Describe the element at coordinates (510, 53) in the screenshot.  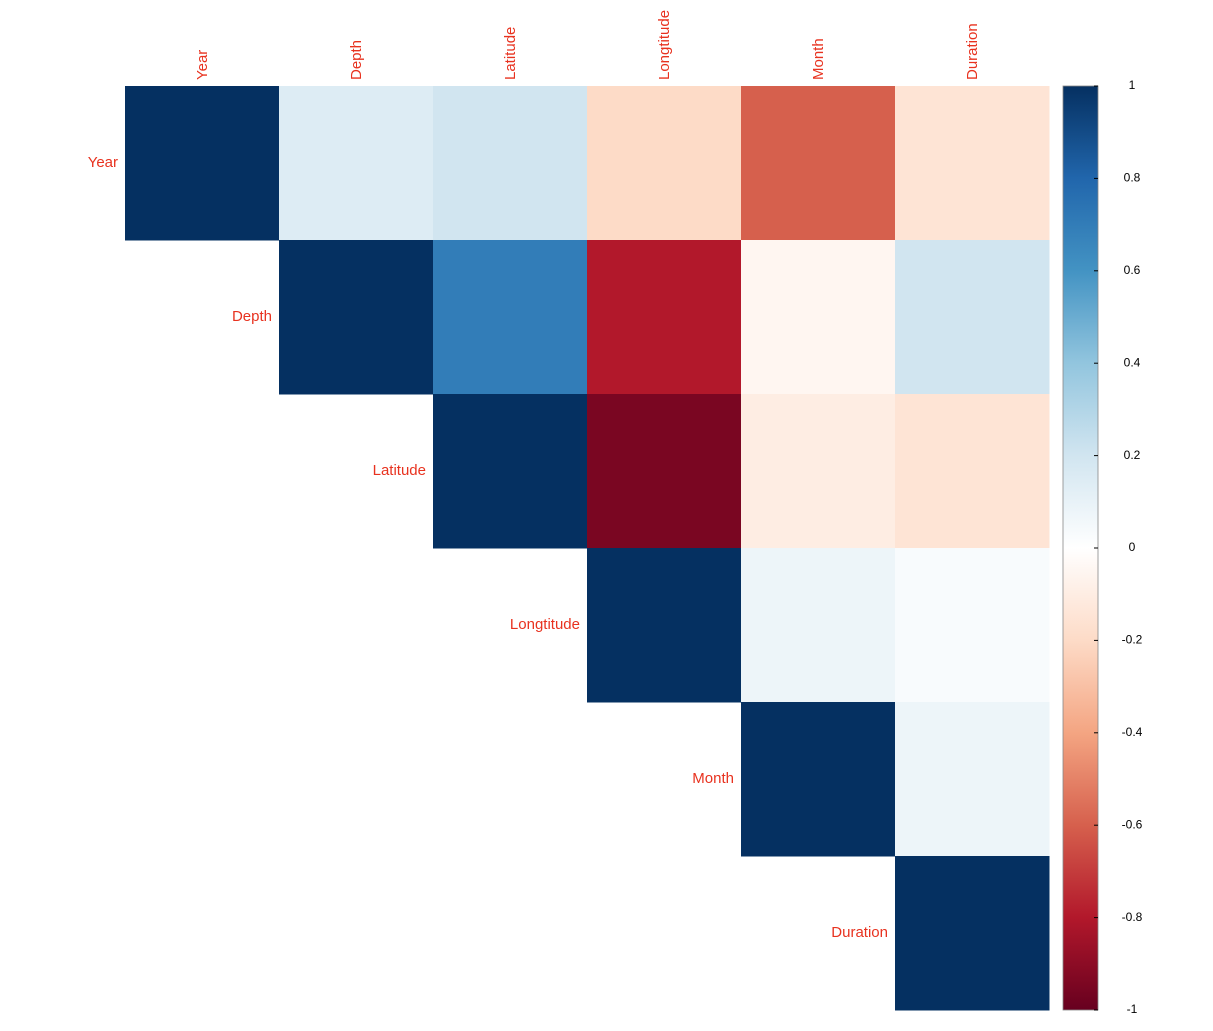
I see `column-label: Latitude` at that location.